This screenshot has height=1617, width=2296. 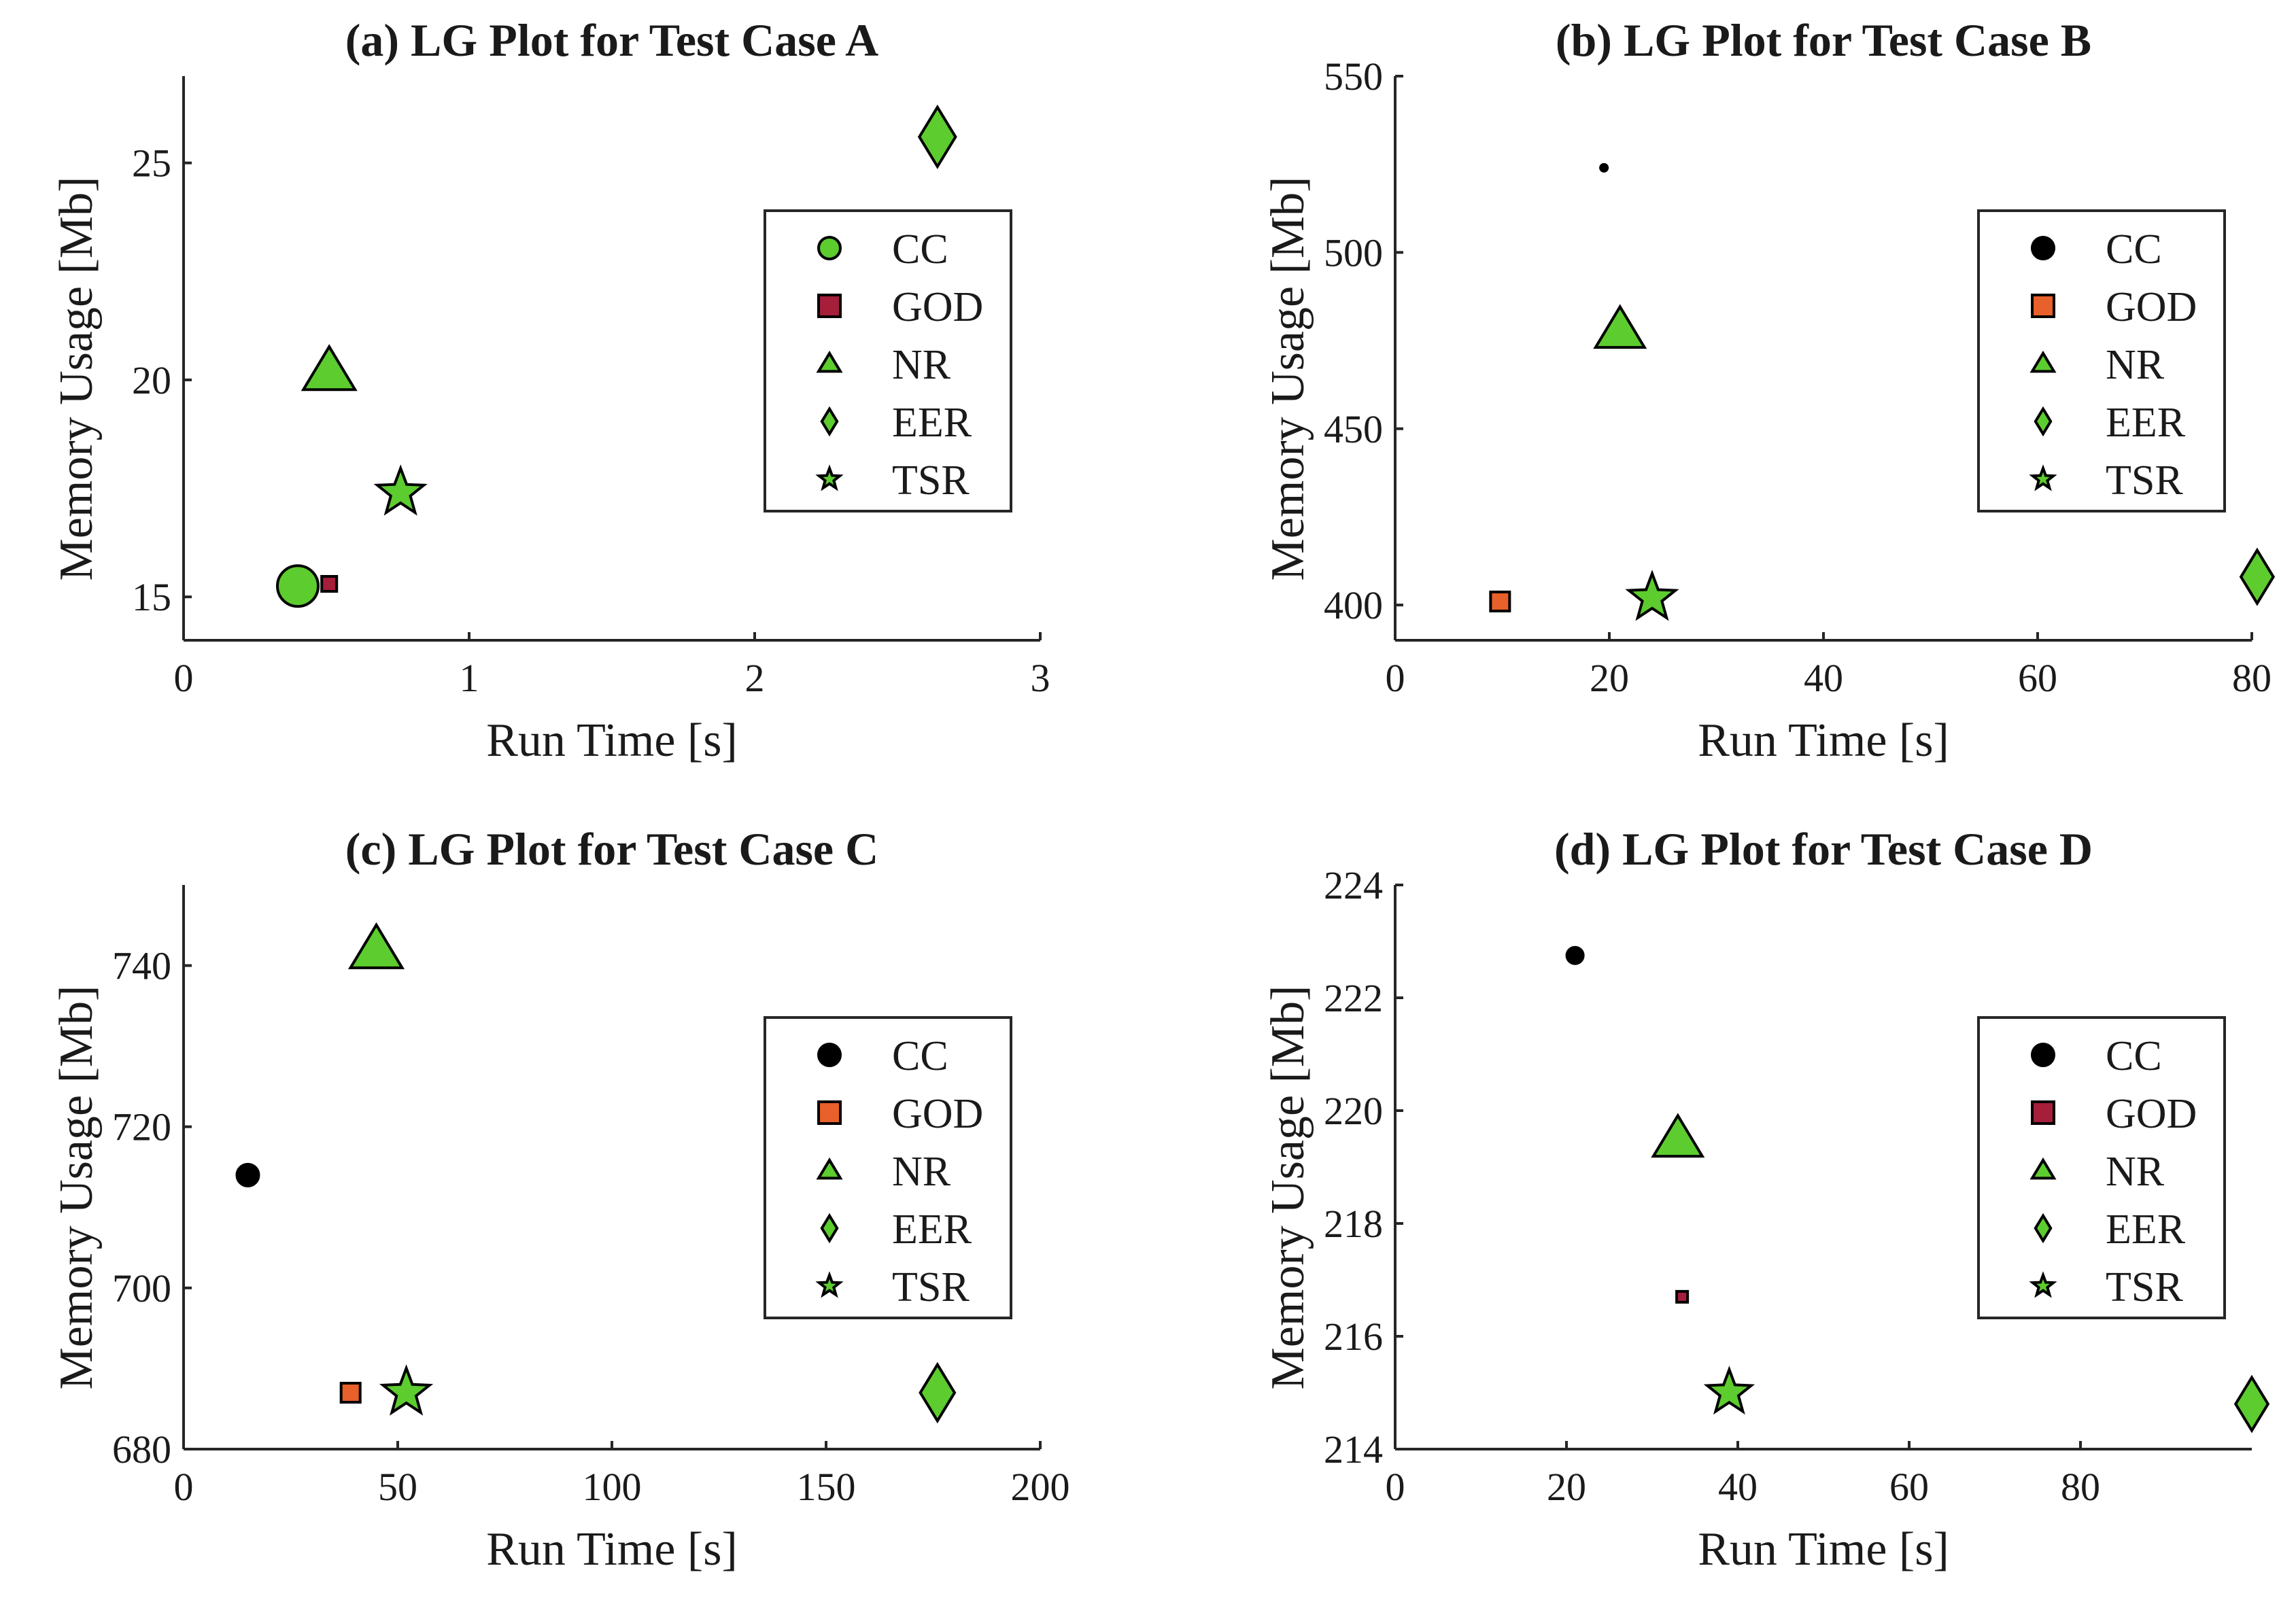 I want to click on x-tick-label: 40, so click(x=1738, y=1487).